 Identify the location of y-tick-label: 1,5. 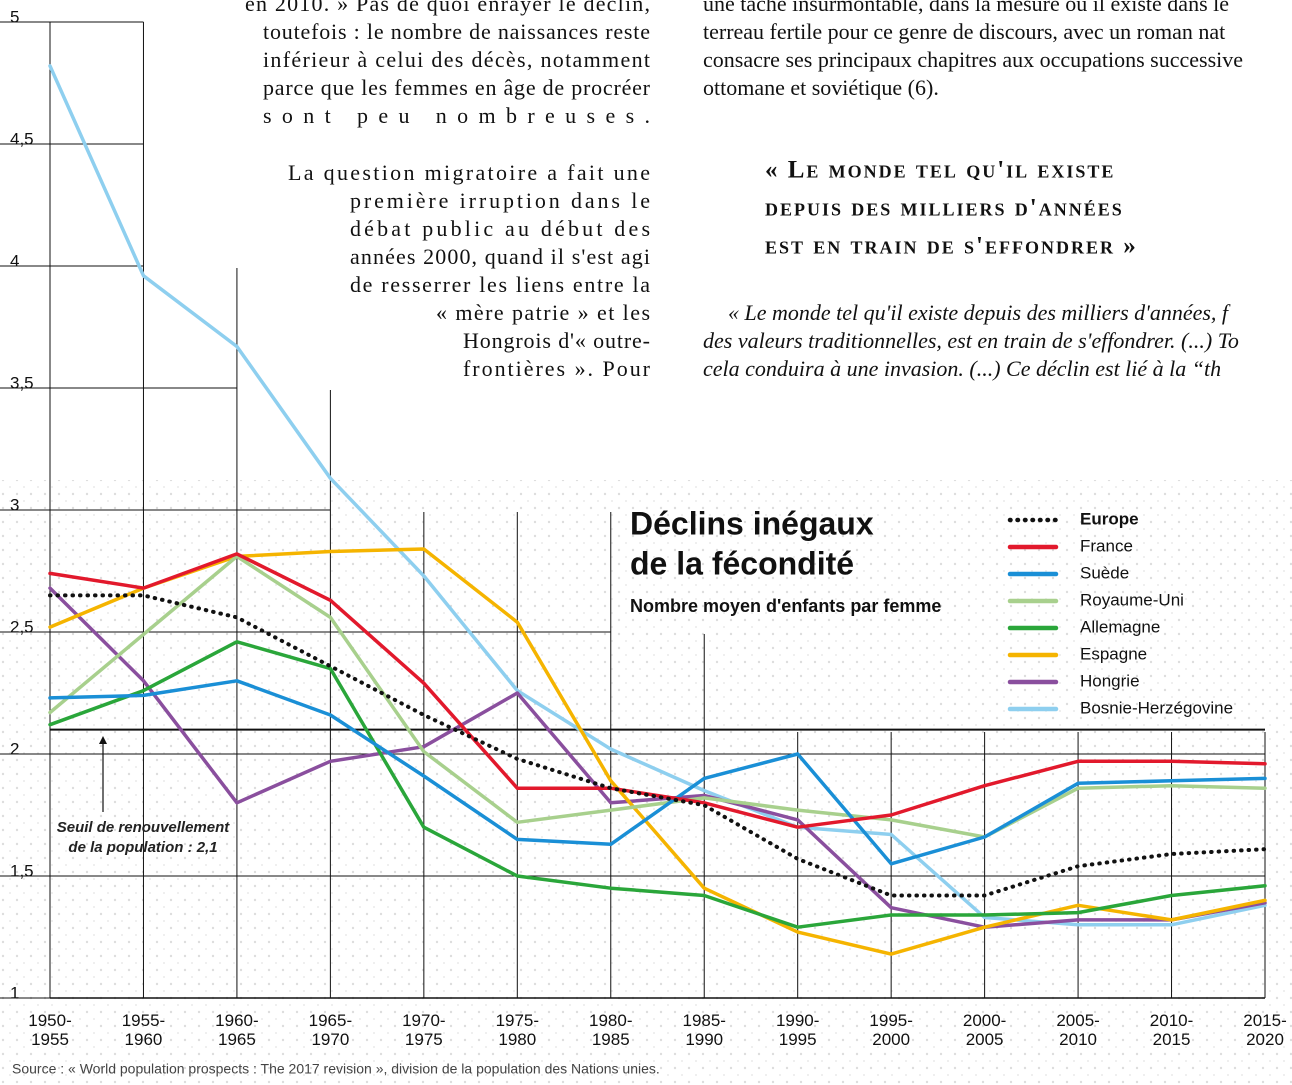
(22, 870).